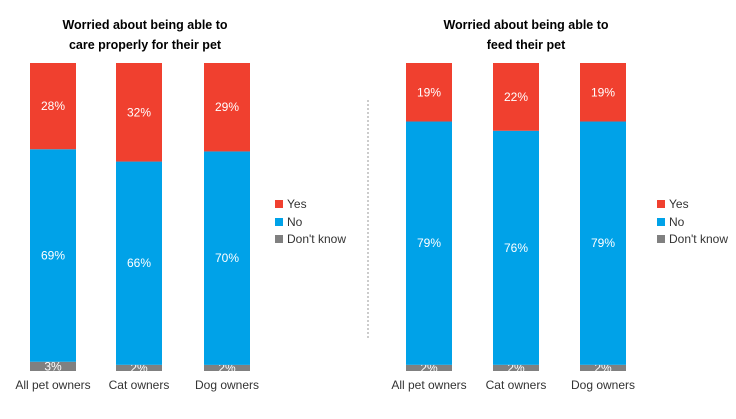 Image resolution: width=736 pixels, height=419 pixels. What do you see at coordinates (144, 25) in the screenshot?
I see `chart-1-title-line-1: Worried about being able to` at bounding box center [144, 25].